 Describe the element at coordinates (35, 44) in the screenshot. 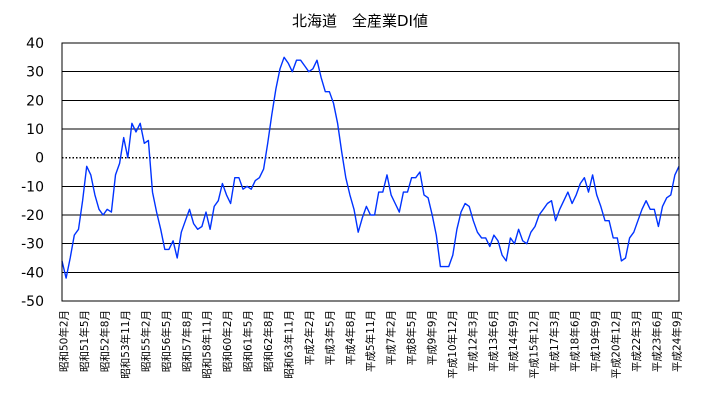

I see `y-tick-label: 40` at that location.